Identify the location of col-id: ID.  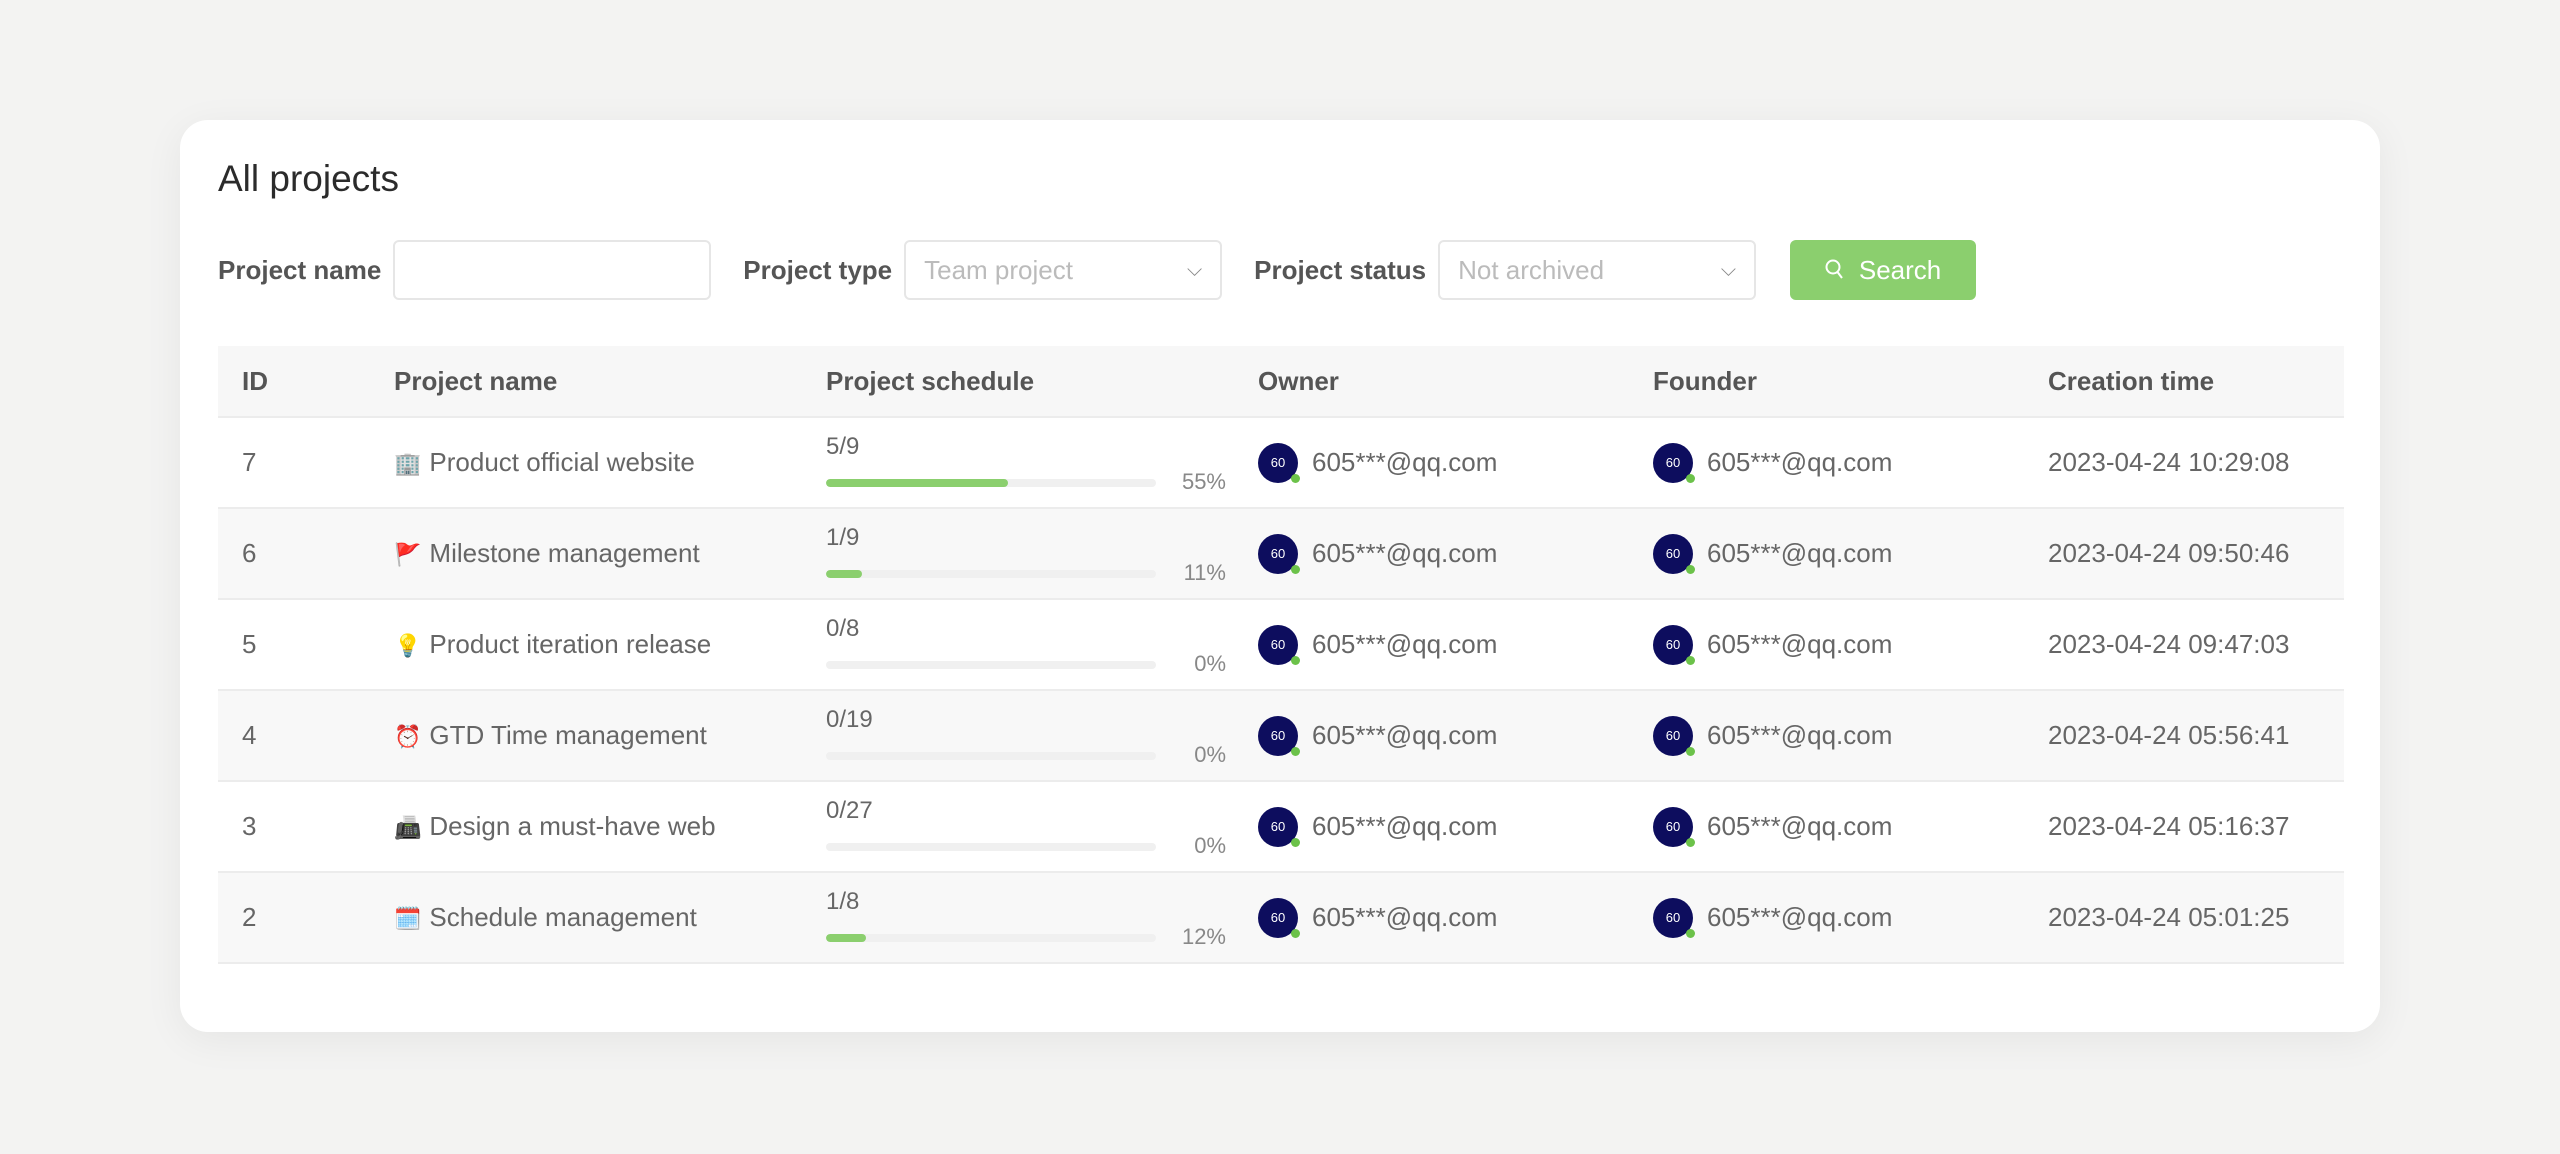
(255, 380).